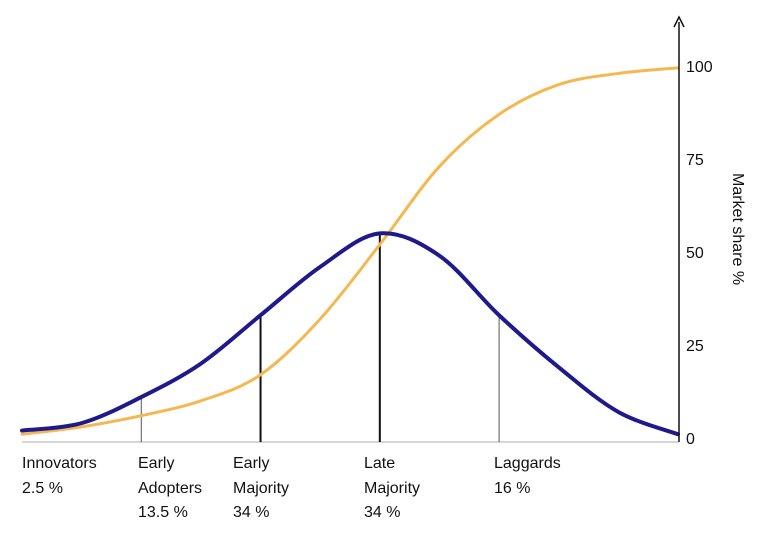 The width and height of the screenshot is (768, 545). What do you see at coordinates (737, 229) in the screenshot?
I see `y-axis-title: Market share %` at bounding box center [737, 229].